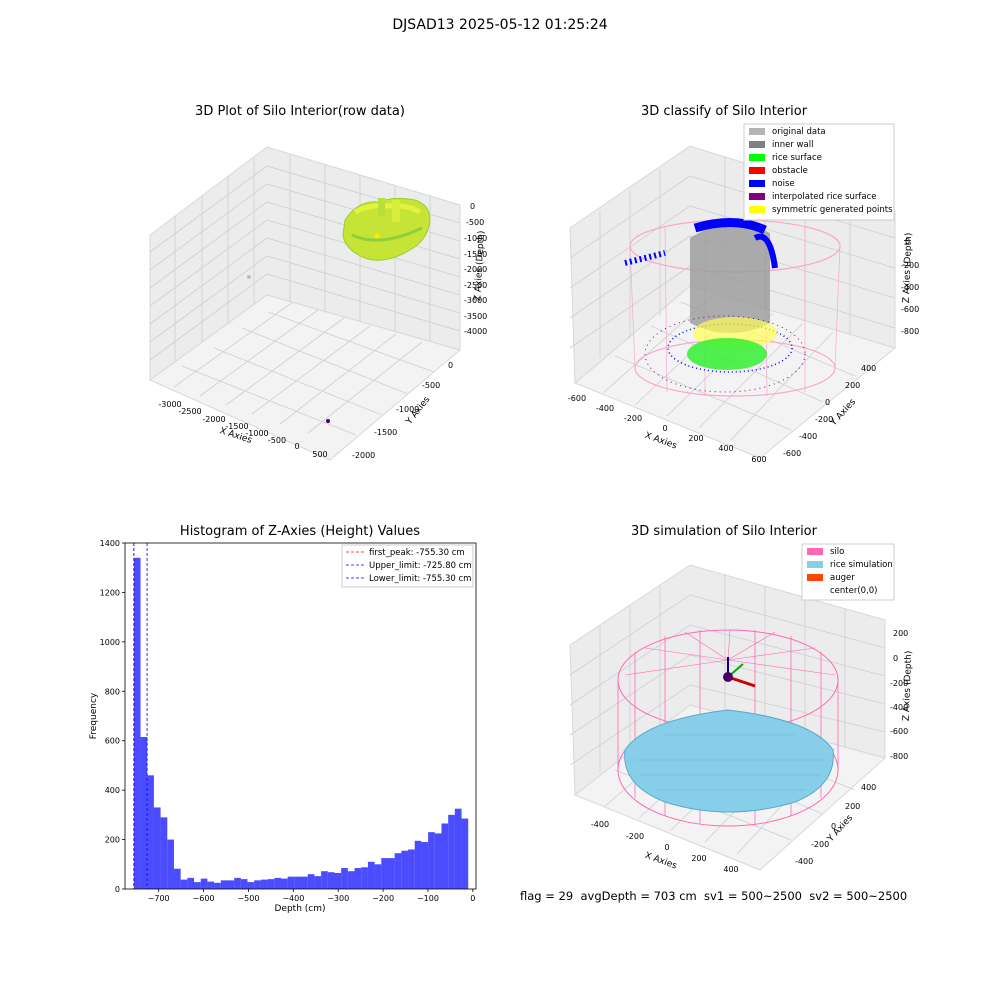 This screenshot has height=1000, width=1000. I want to click on histogram-y-tick-label: 1200, so click(110, 592).